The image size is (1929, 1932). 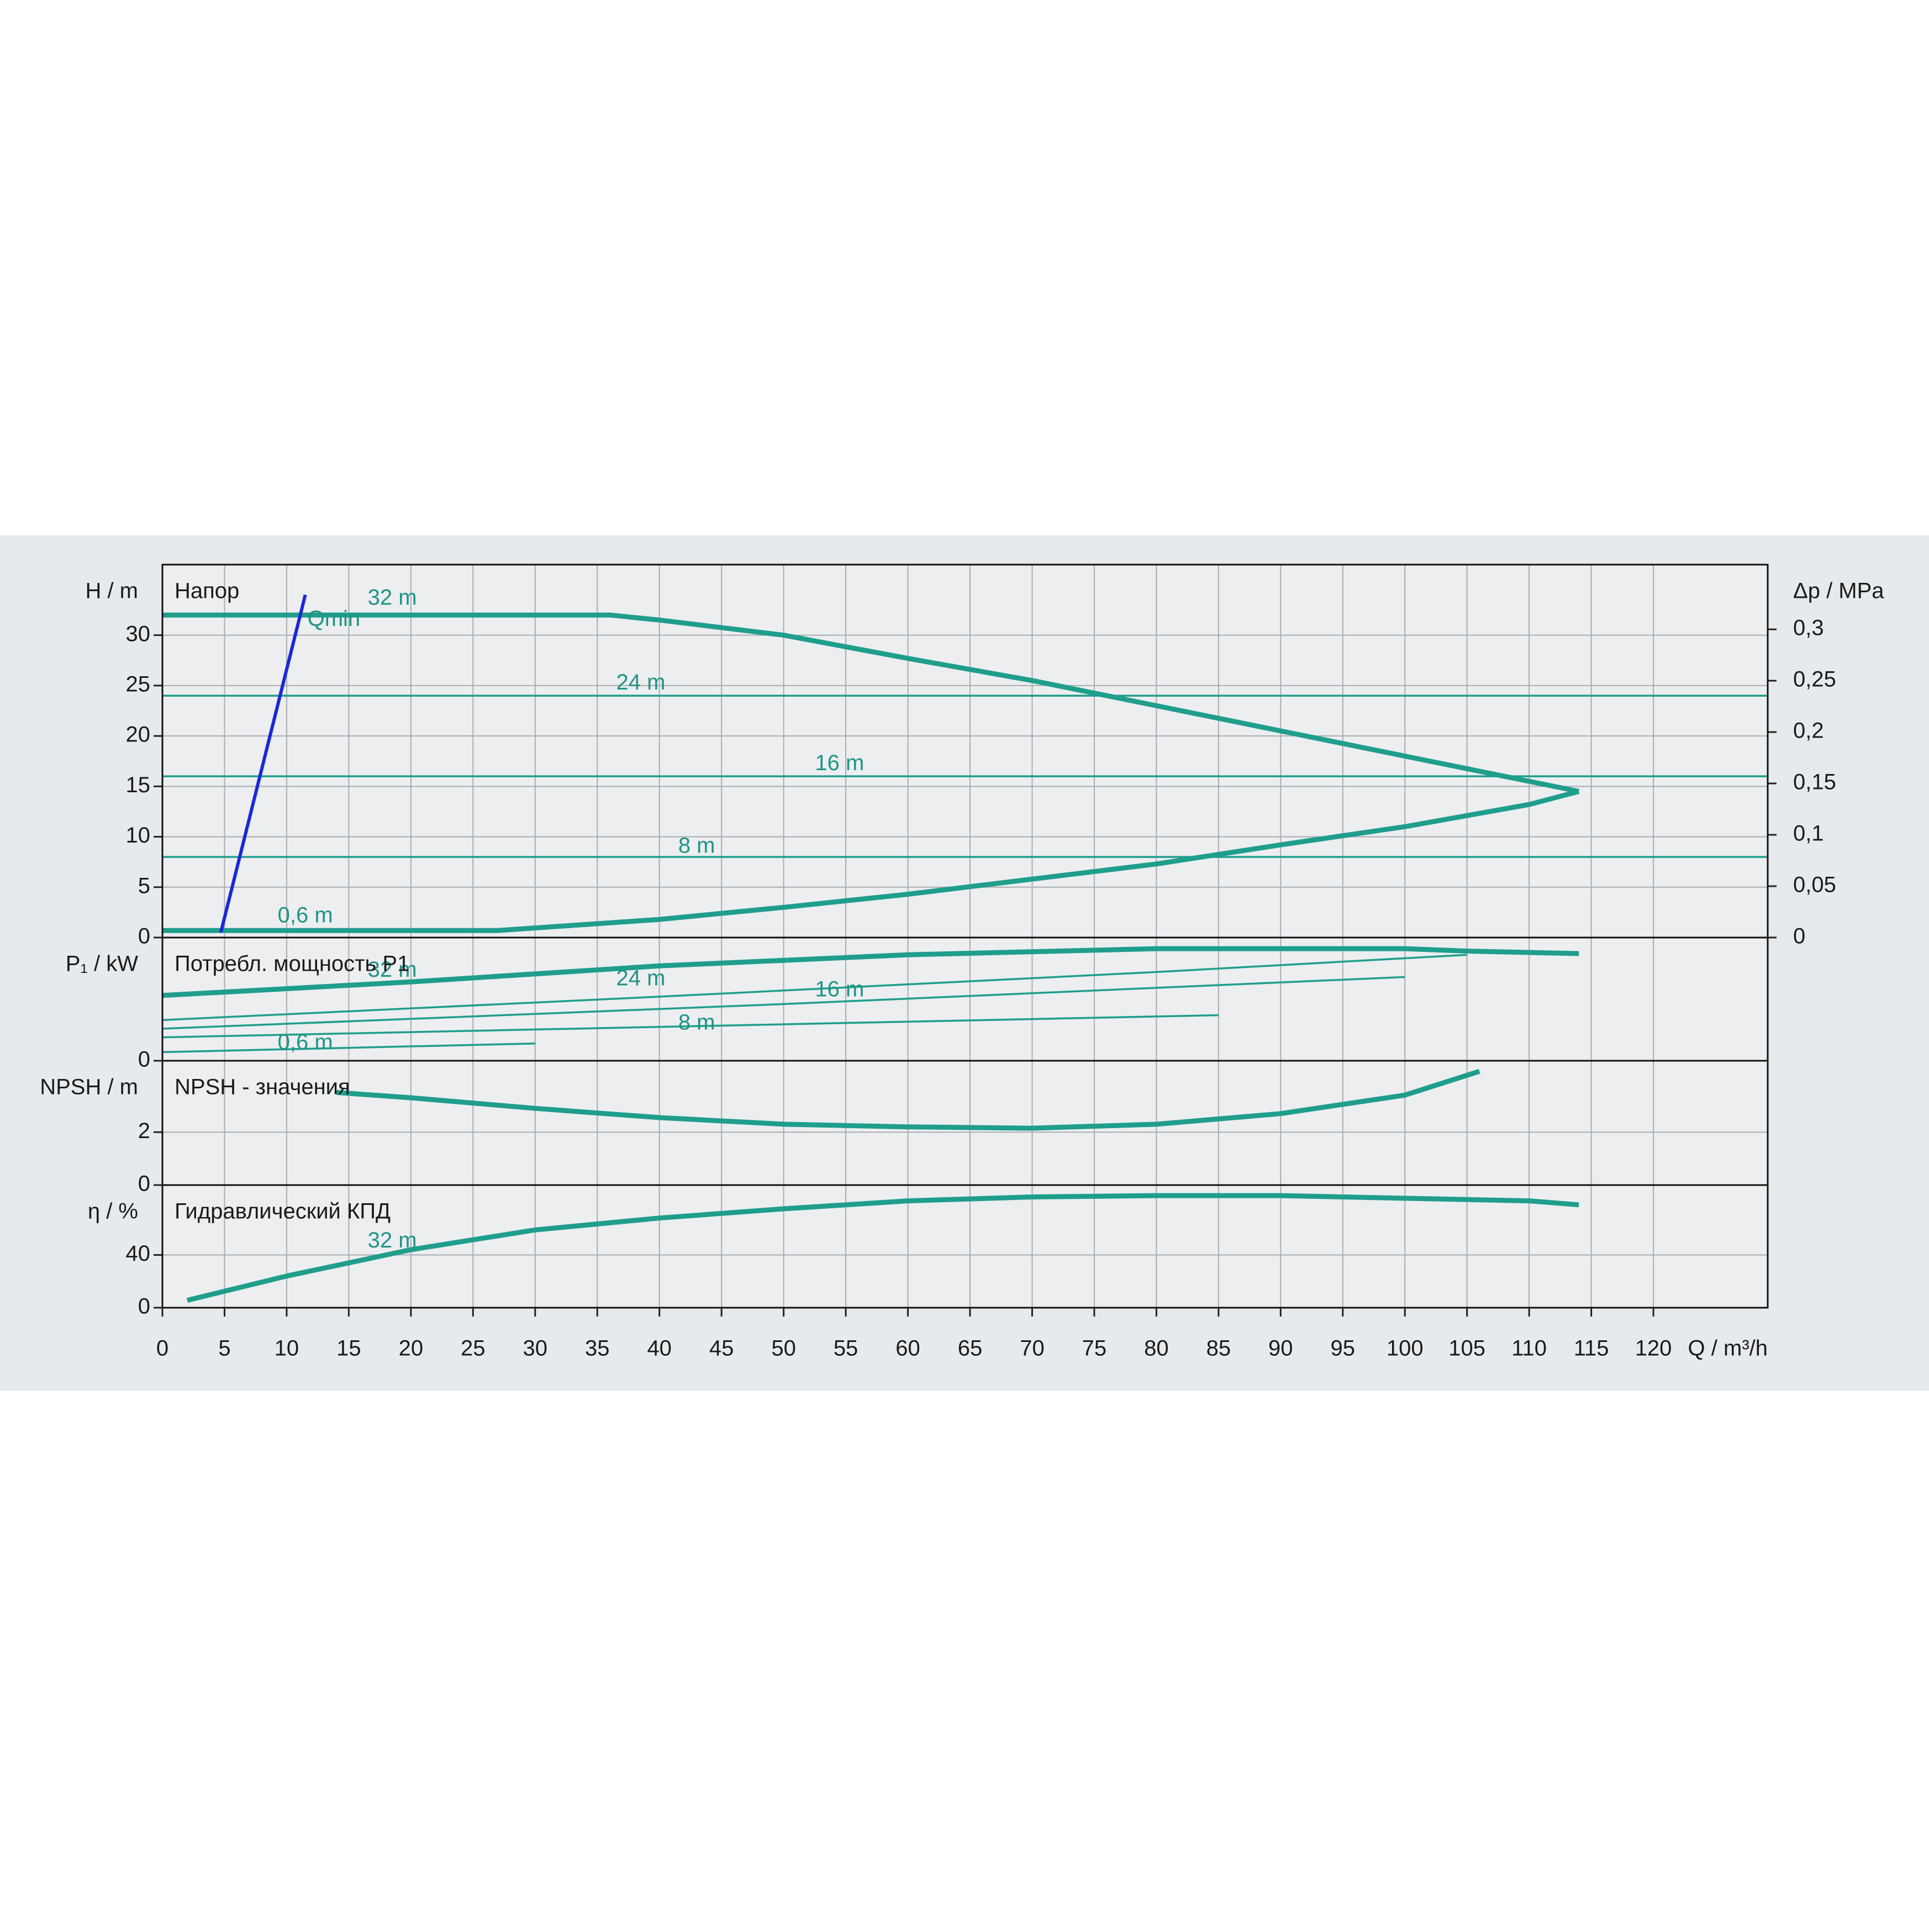 What do you see at coordinates (102, 964) in the screenshot?
I see `y-axis-label: P₁ / kW` at bounding box center [102, 964].